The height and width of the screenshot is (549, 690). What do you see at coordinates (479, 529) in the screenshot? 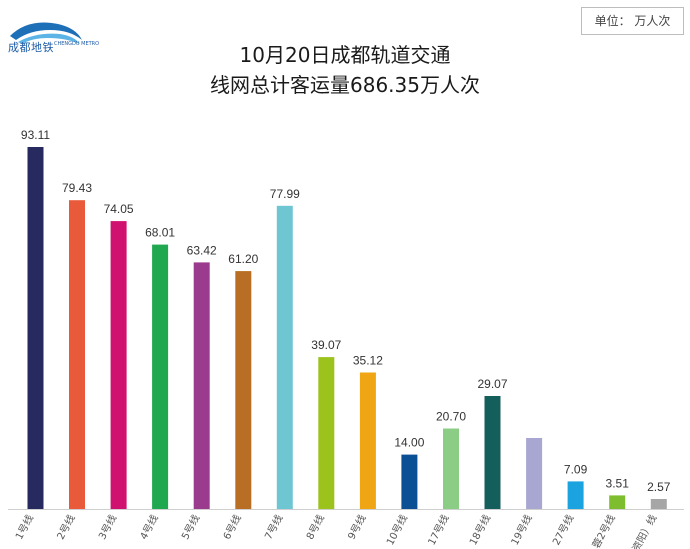
I see `category-label-12: 18号线` at bounding box center [479, 529].